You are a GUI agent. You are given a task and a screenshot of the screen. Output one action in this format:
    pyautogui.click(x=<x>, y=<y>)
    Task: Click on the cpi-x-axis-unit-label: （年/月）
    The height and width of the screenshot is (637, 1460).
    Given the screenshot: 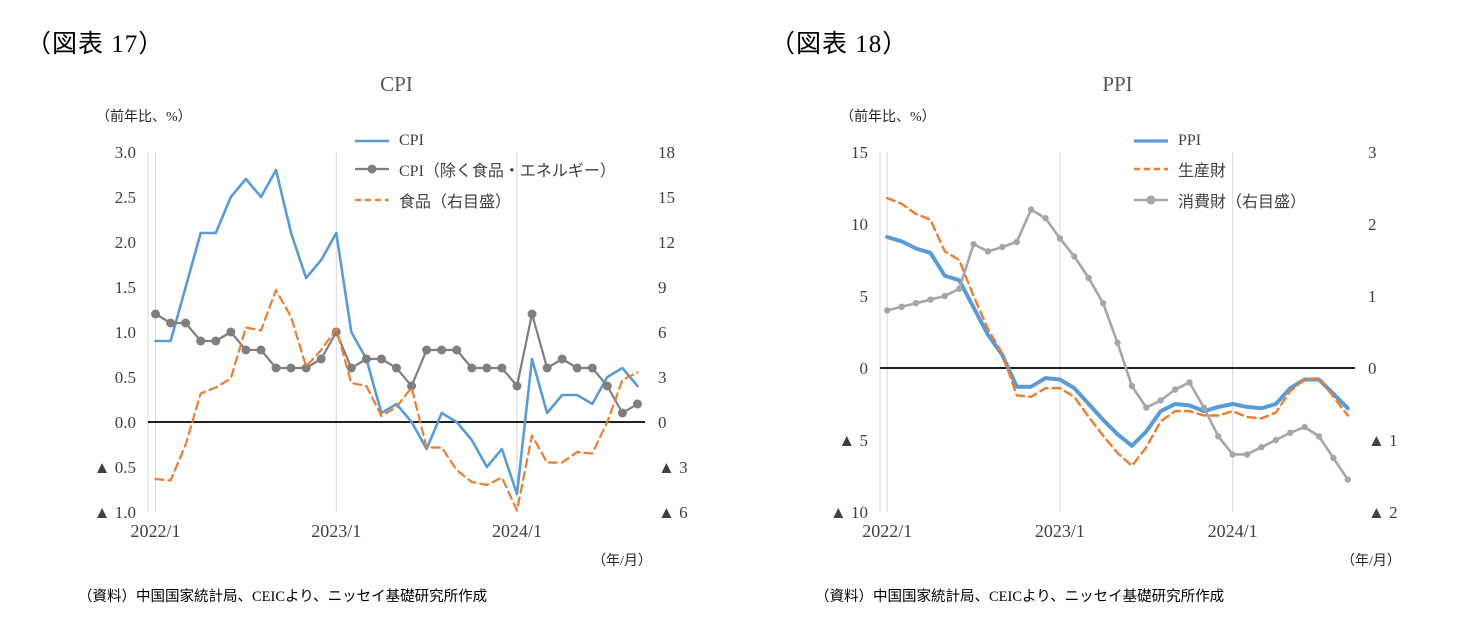 What is the action you would take?
    pyautogui.click(x=622, y=561)
    